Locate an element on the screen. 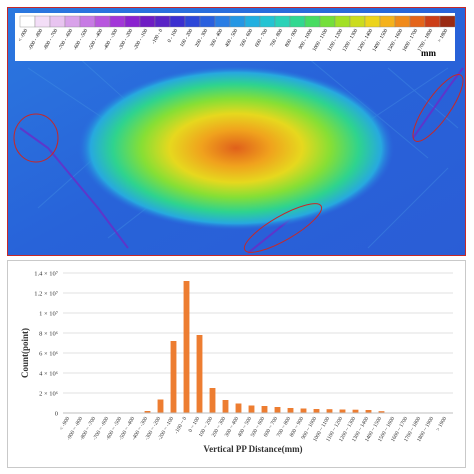  y-tick-label: 2 × 10⁶ is located at coordinates (48, 394).